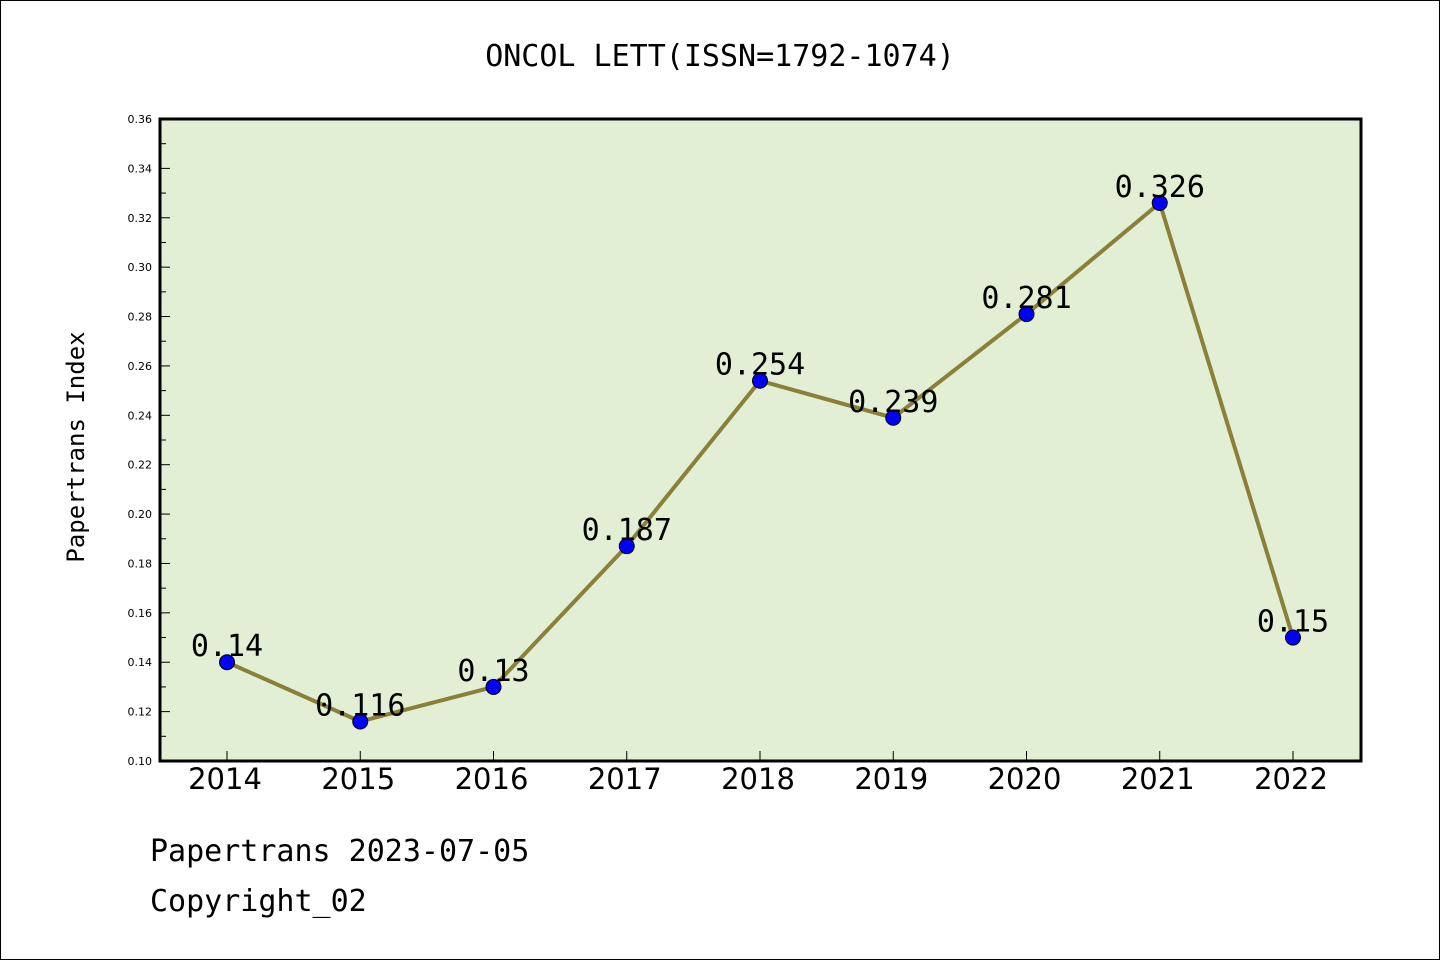 This screenshot has height=960, width=1440. I want to click on data-label: 0.326, so click(1160, 187).